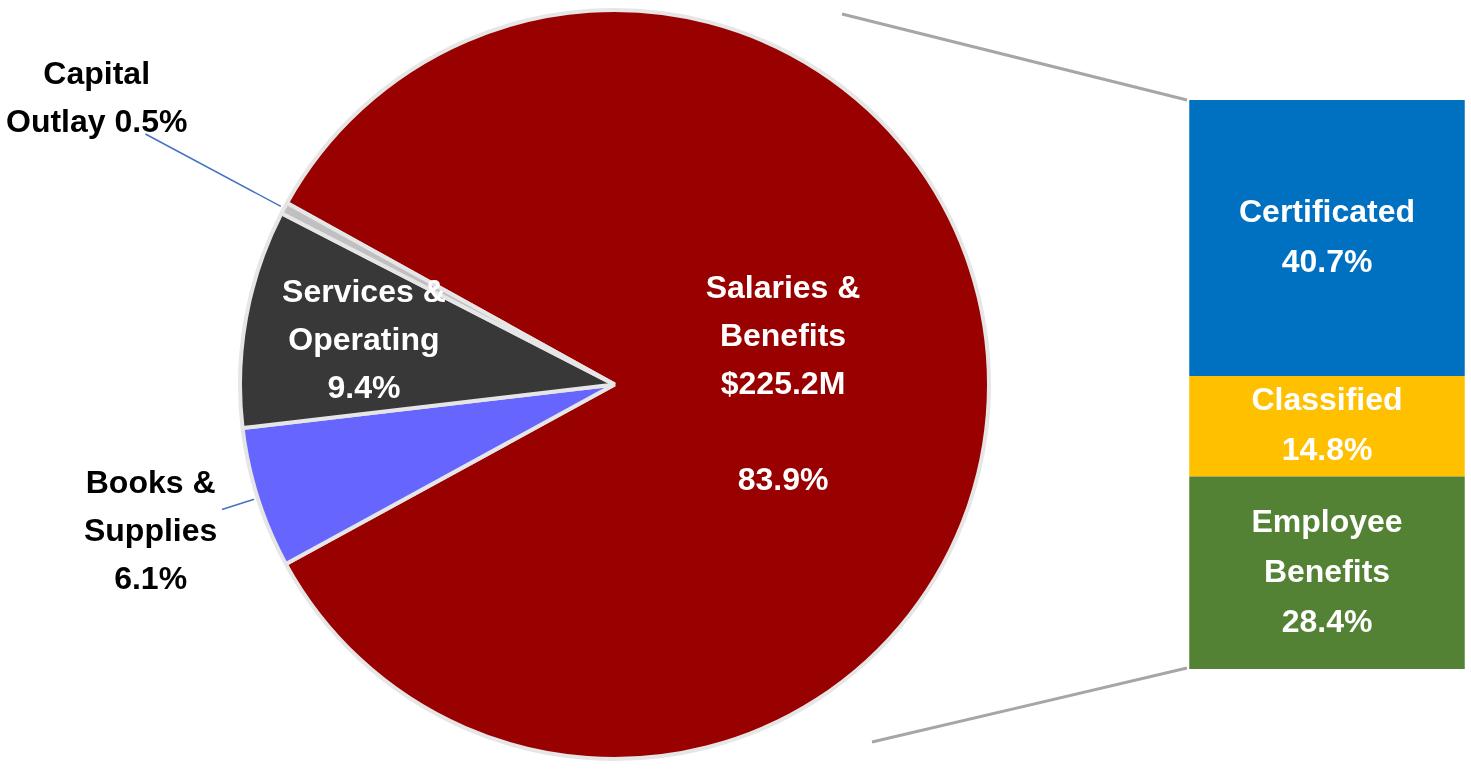  Describe the element at coordinates (1327, 260) in the screenshot. I see `data-label: 40.7%` at that location.